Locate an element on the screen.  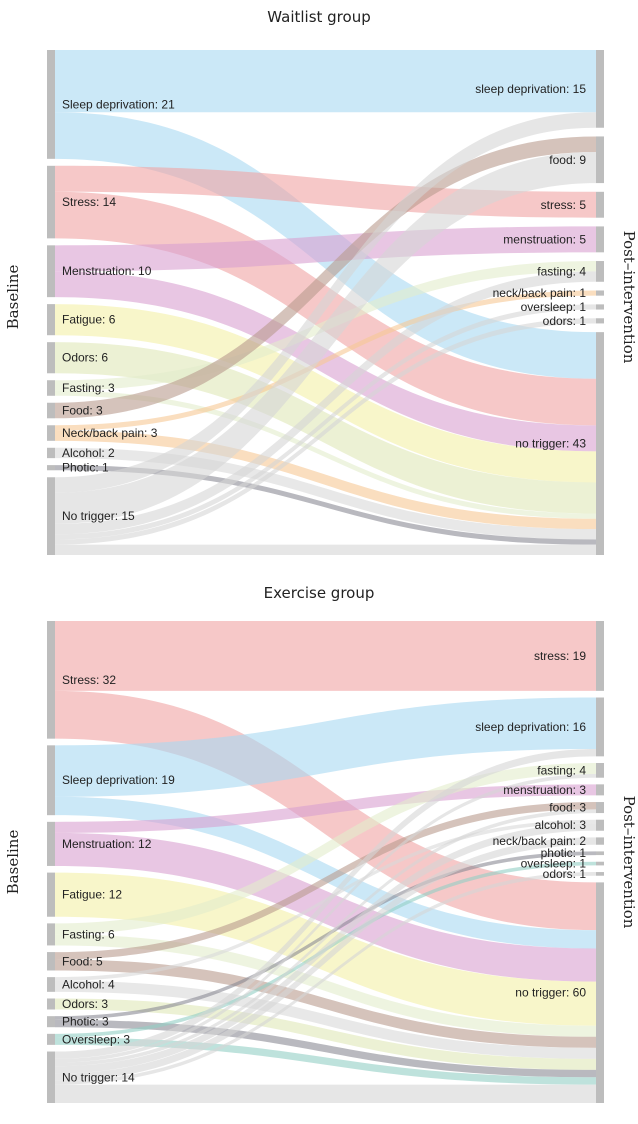
source-label-neck-back-pain: Neck/back pain: 3 is located at coordinates (110, 433).